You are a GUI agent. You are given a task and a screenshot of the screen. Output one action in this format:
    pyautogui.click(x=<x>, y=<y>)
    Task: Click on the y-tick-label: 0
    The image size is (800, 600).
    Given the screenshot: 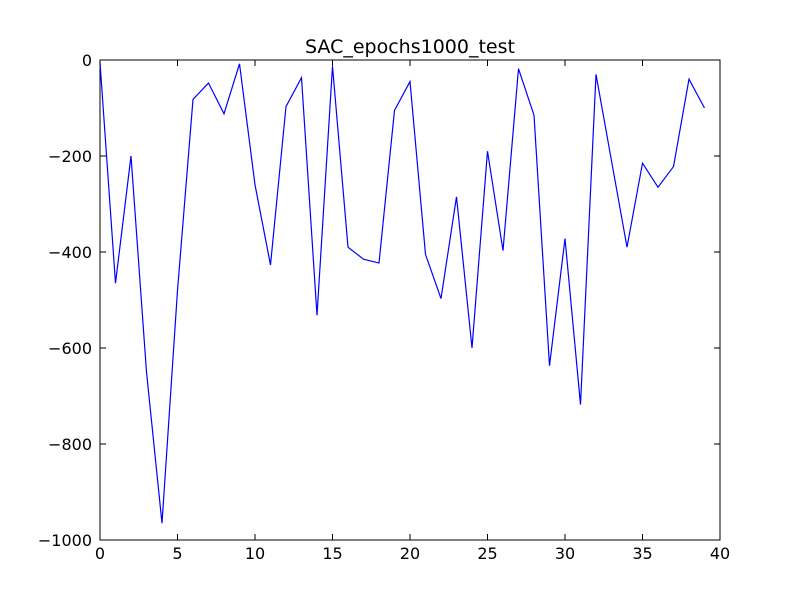 What is the action you would take?
    pyautogui.click(x=87, y=60)
    